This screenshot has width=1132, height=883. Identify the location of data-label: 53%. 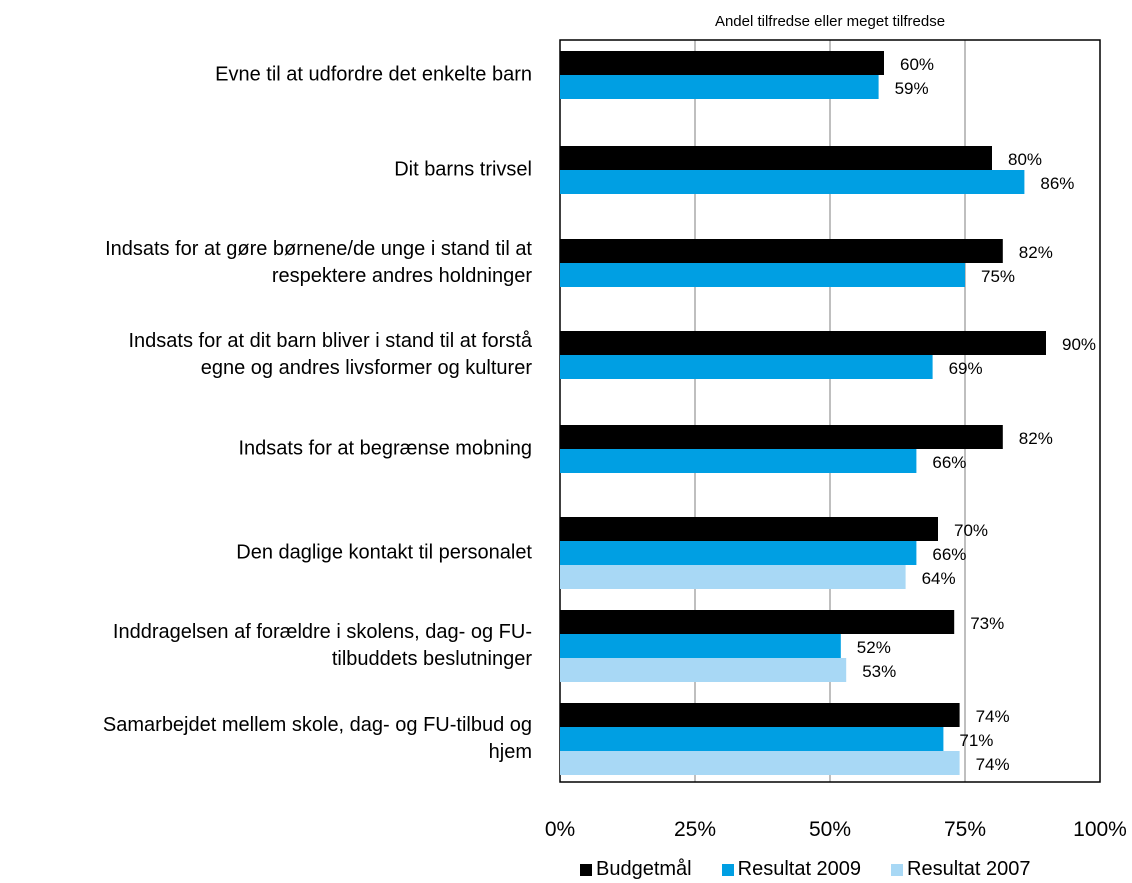
(879, 671).